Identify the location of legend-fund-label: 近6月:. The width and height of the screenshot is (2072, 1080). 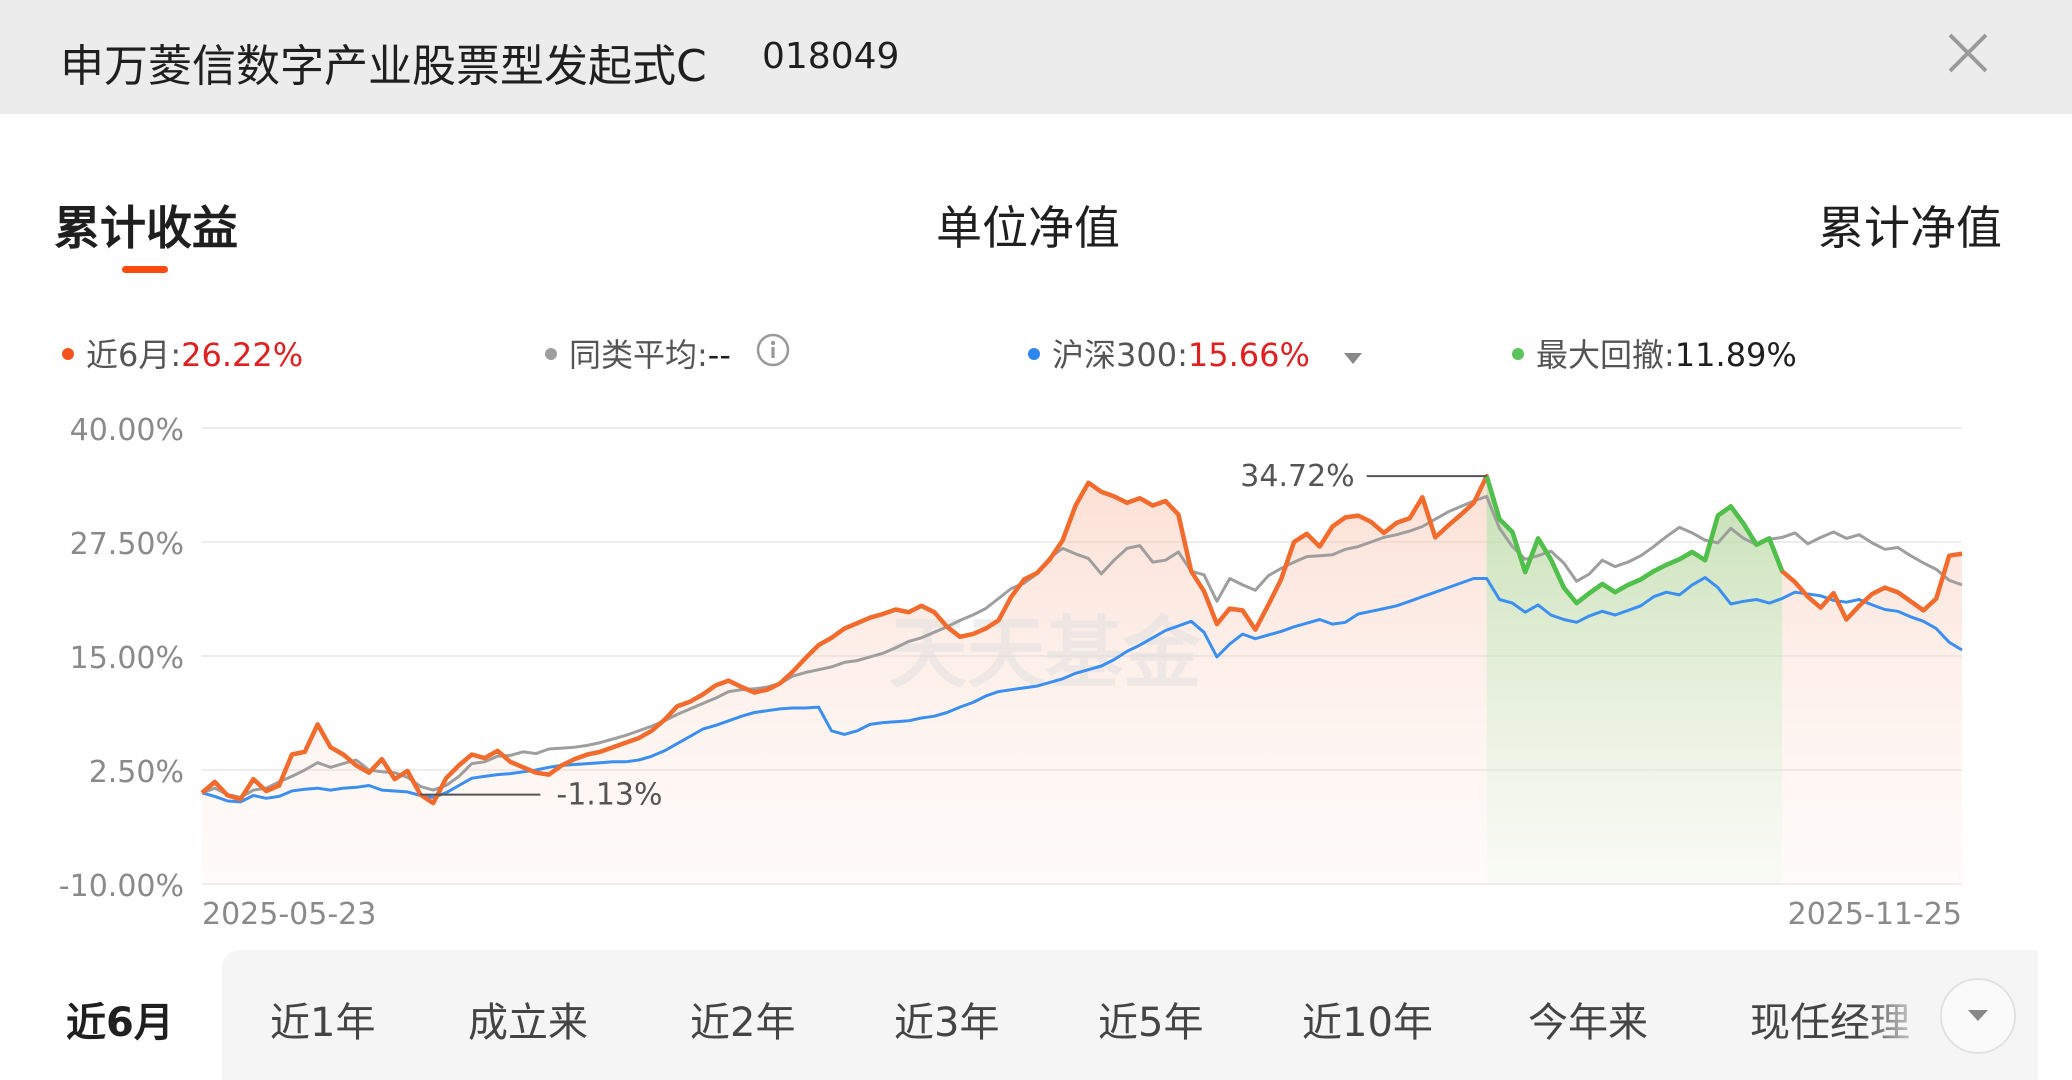
(134, 355).